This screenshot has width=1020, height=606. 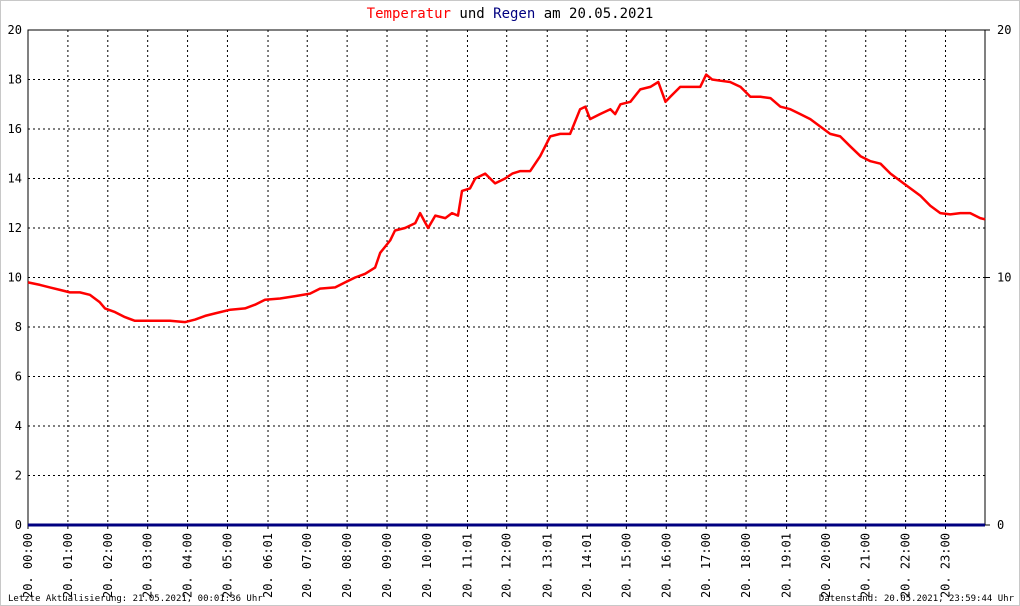 I want to click on x-tick-label: 20. 23:00, so click(x=946, y=565).